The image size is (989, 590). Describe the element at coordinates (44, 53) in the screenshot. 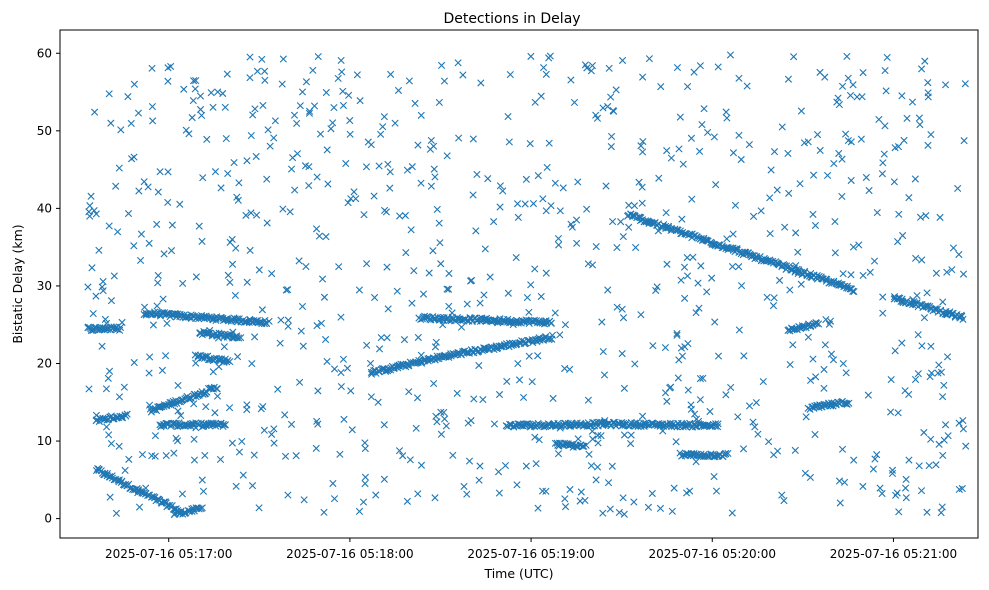

I see `y-tick-label: 60` at that location.